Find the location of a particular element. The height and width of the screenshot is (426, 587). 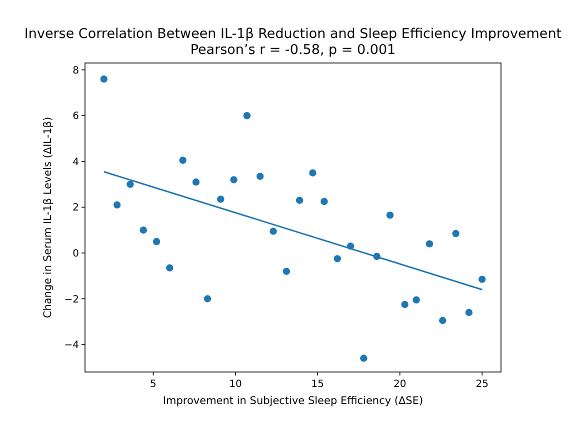

y-tick-label: 4 is located at coordinates (75, 162).